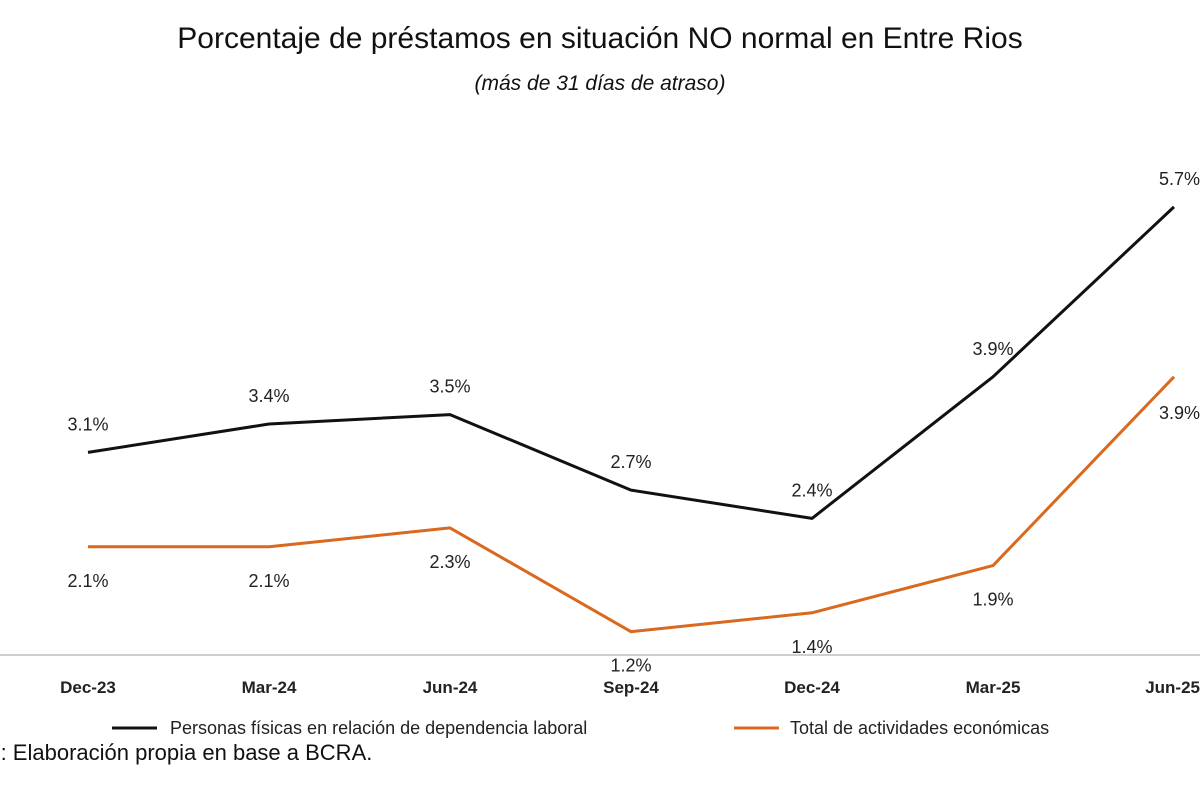  What do you see at coordinates (919, 728) in the screenshot?
I see `legend-label-2: Total de actividades económicas` at bounding box center [919, 728].